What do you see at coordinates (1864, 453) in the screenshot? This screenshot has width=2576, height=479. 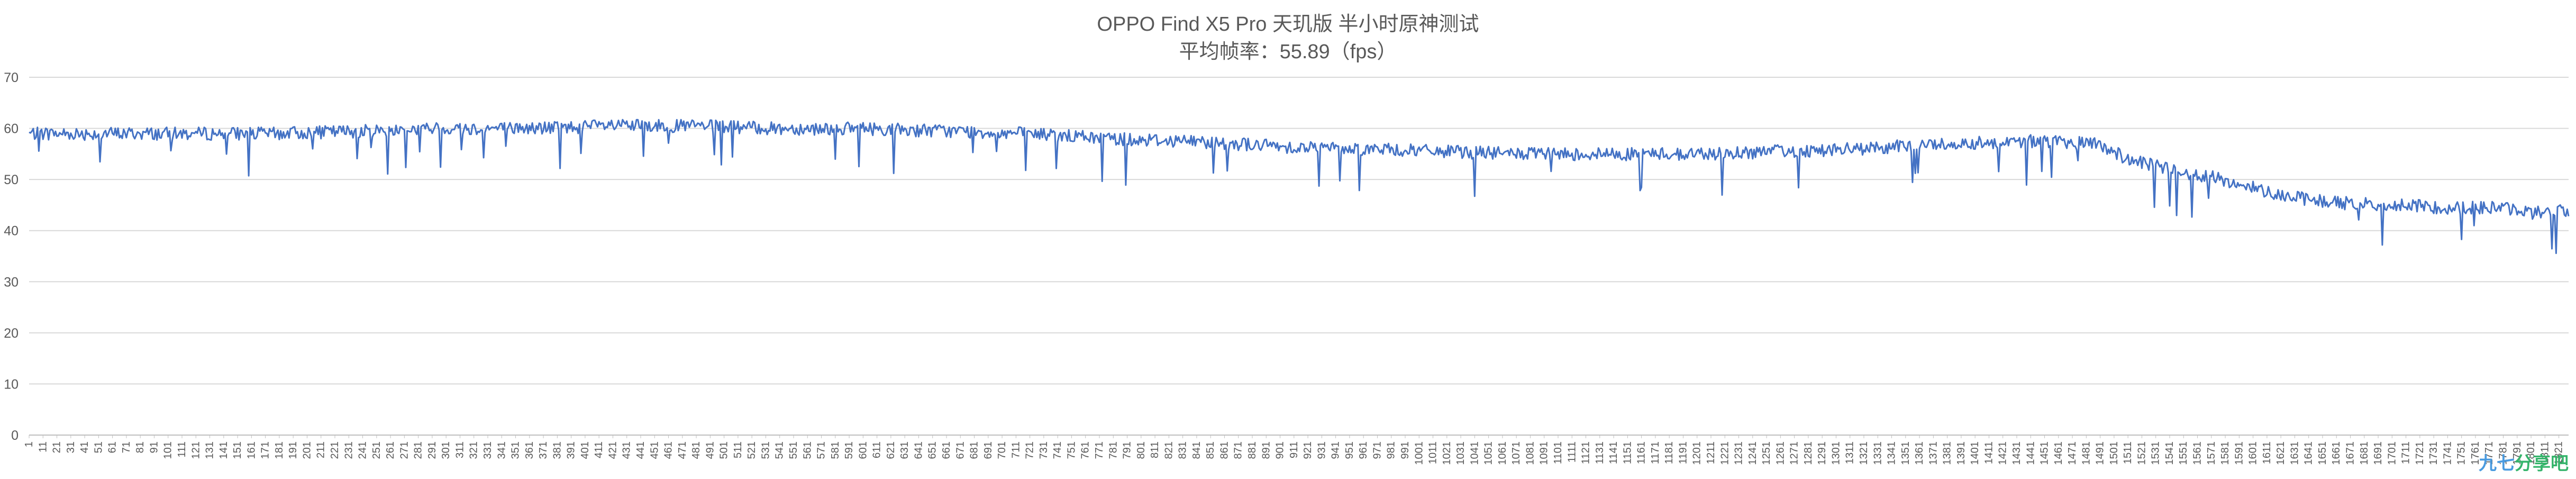 I see `x-tick-label: 1321` at bounding box center [1864, 453].